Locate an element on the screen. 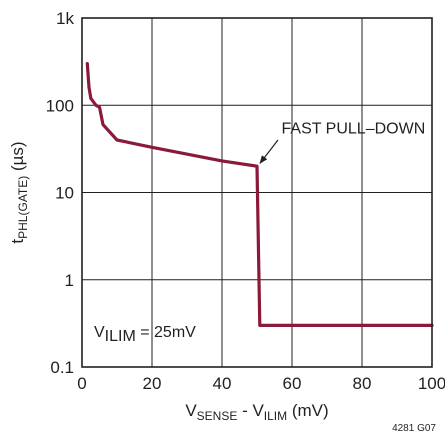 The height and width of the screenshot is (436, 445). x-tick-label: 60 is located at coordinates (292, 383).